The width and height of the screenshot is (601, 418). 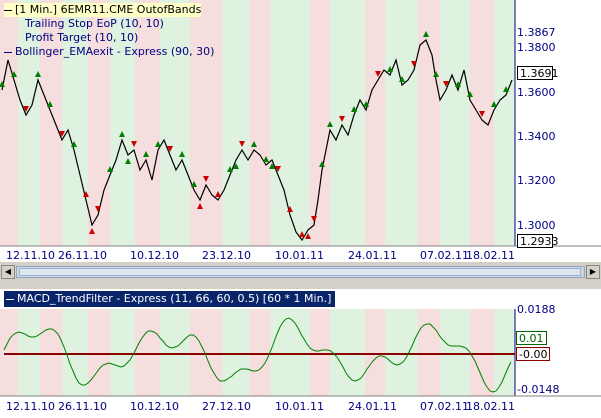 I want to click on x-tick-label: 27.12.10, so click(x=226, y=406).